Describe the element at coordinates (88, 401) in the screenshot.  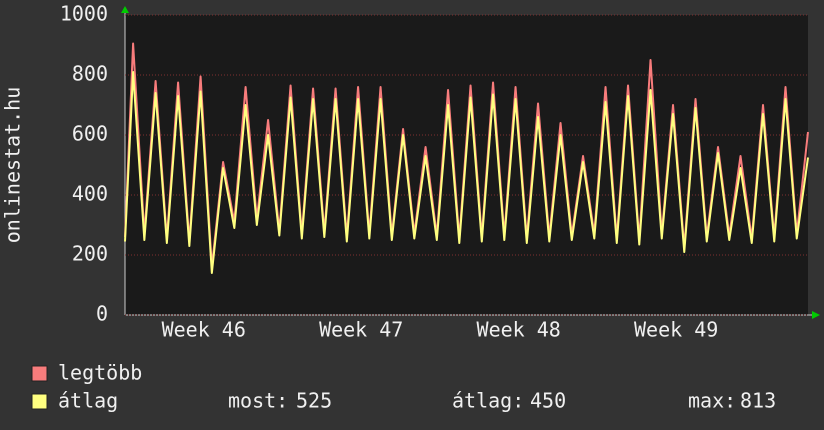
I see `legend-label: átlag` at that location.